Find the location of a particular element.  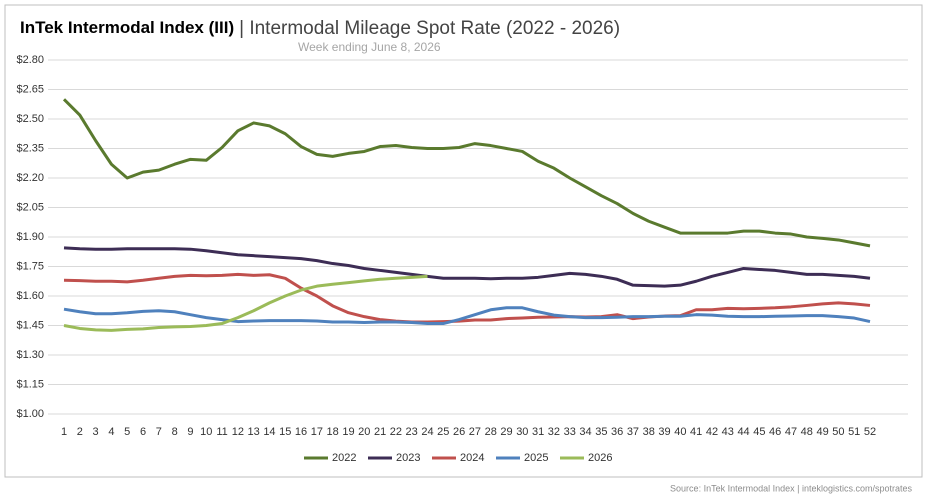

x-tick-label: 5 is located at coordinates (127, 432).